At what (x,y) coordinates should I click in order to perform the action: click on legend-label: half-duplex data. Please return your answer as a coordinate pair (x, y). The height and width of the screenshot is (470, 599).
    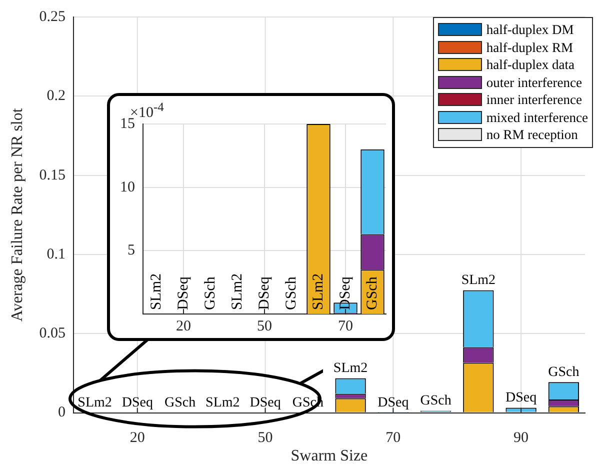
    Looking at the image, I should click on (530, 65).